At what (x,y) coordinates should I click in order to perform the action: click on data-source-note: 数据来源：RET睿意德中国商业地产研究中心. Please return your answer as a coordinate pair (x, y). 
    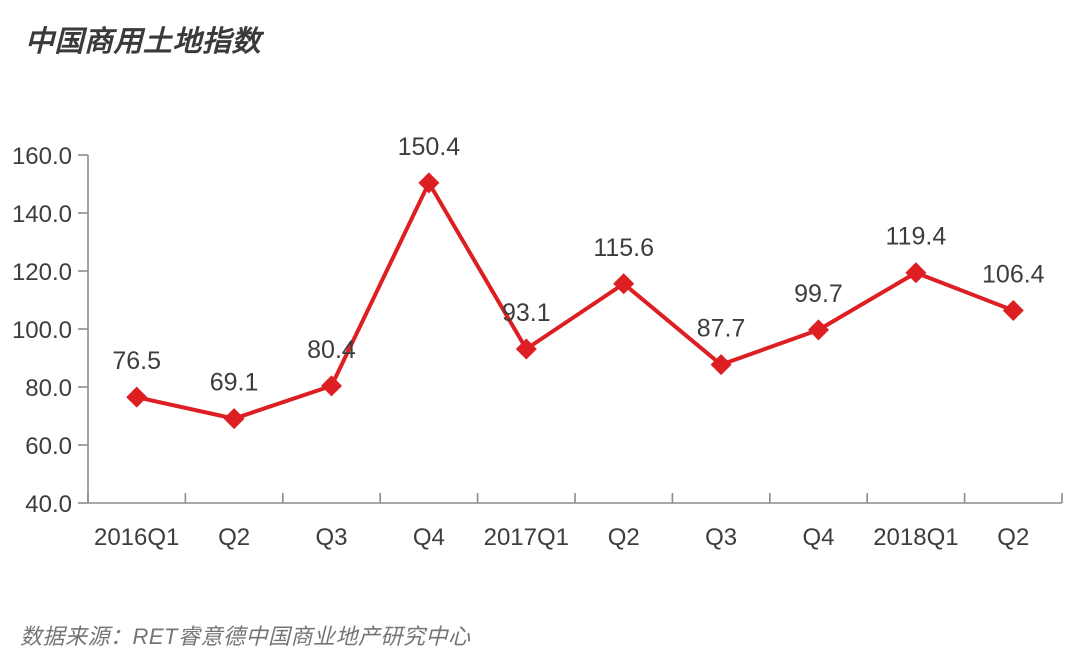
    Looking at the image, I should click on (245, 636).